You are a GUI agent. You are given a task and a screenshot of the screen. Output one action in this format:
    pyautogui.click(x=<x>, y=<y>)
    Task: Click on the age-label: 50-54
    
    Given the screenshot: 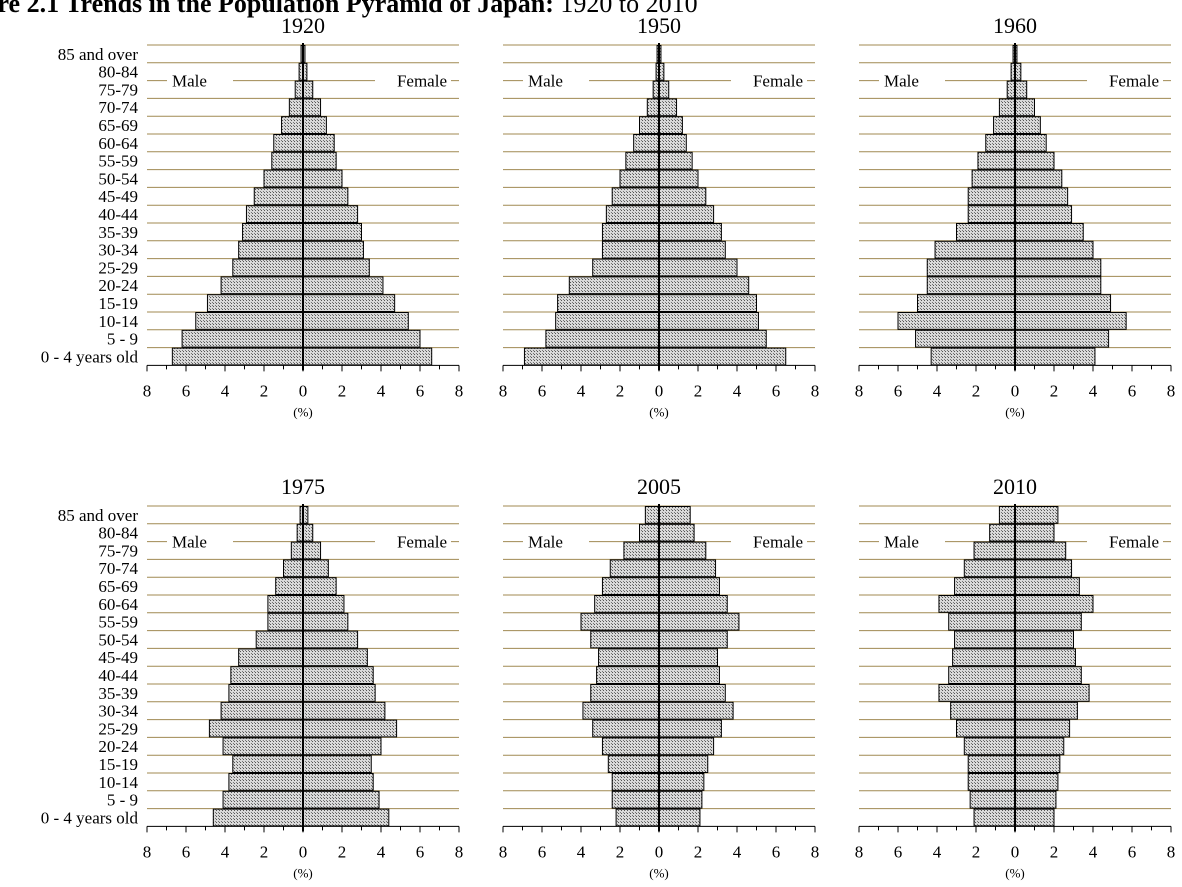 What is the action you would take?
    pyautogui.click(x=118, y=178)
    